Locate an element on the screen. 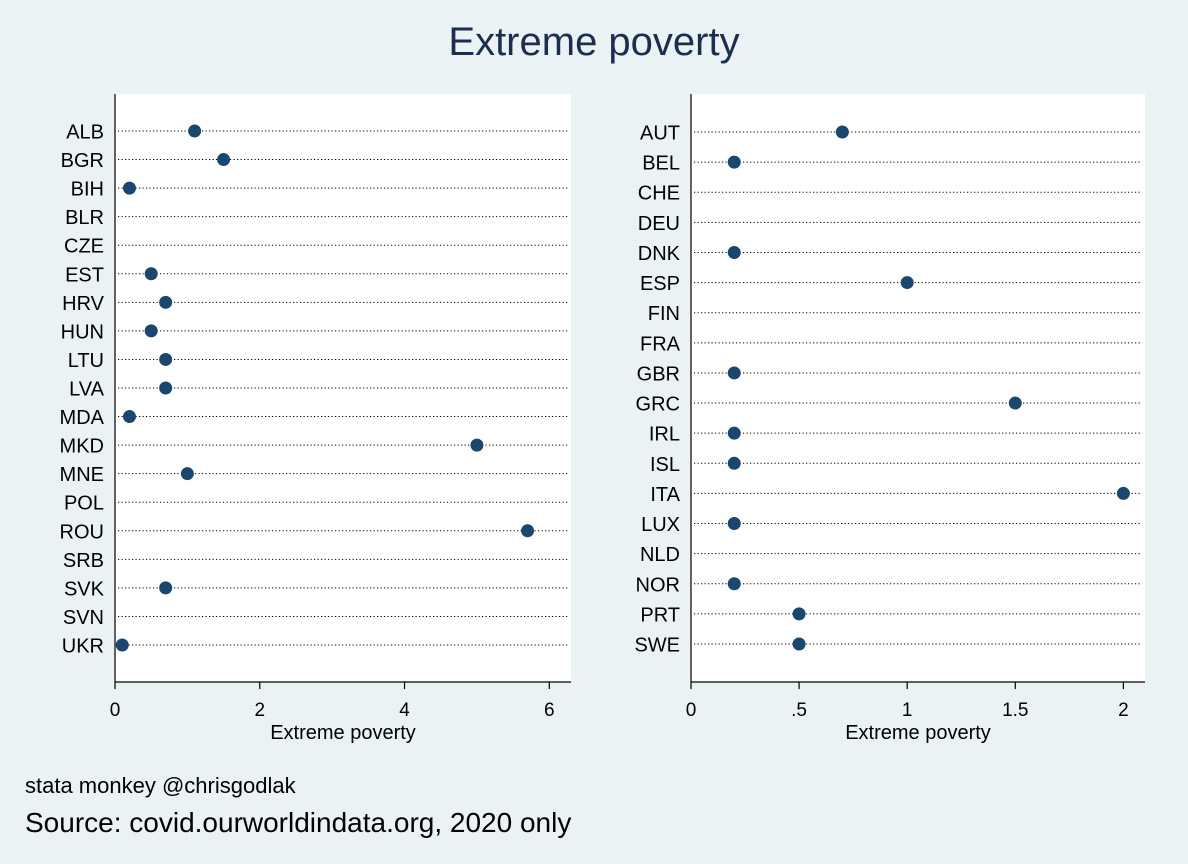 This screenshot has width=1188, height=864. category-label-est: EST is located at coordinates (84, 275).